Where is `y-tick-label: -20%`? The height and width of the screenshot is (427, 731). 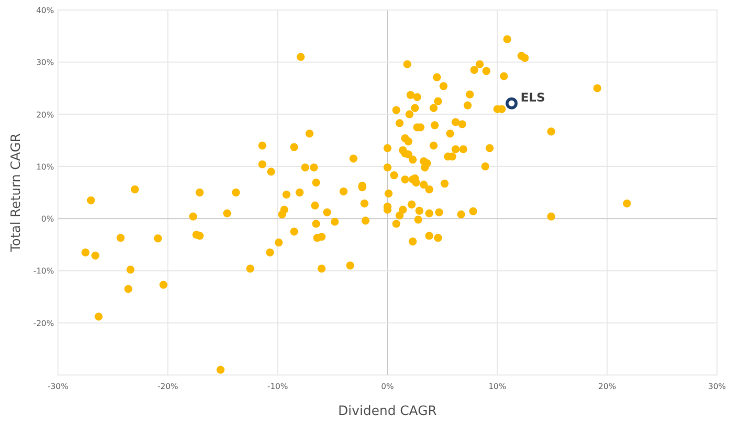
y-tick-label: -20% is located at coordinates (43, 323).